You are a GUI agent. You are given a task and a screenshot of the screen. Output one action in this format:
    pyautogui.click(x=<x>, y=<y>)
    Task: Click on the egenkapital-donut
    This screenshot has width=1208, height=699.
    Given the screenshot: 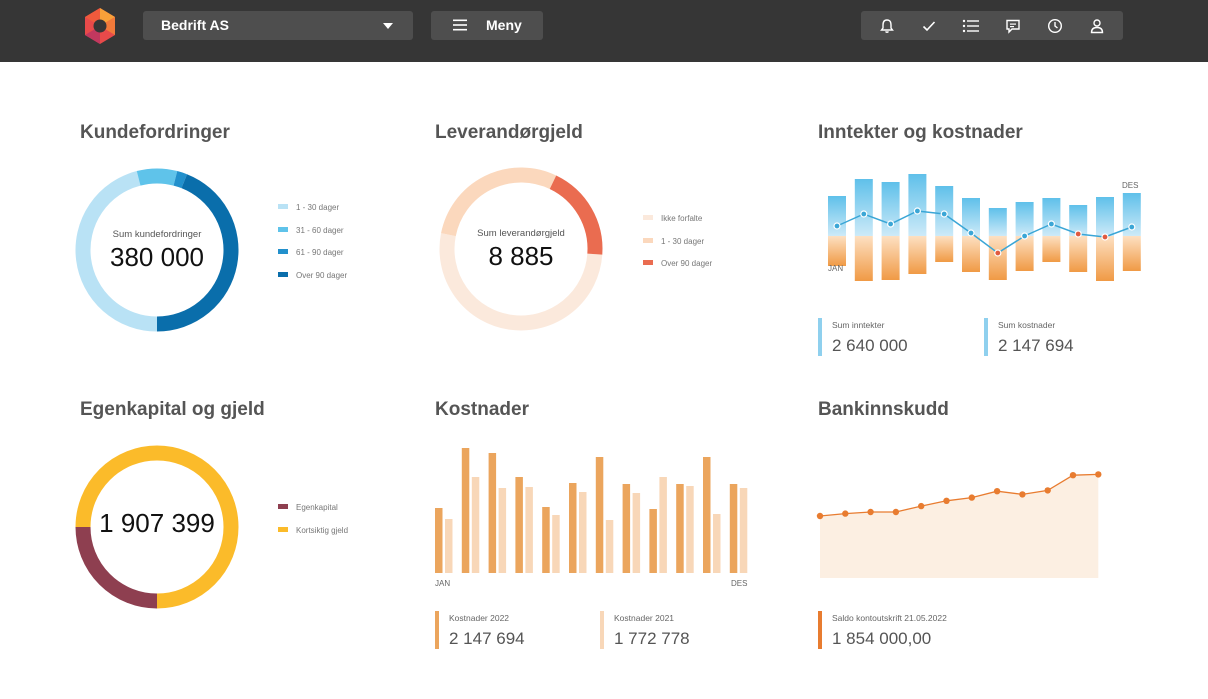 What is the action you would take?
    pyautogui.click(x=157, y=527)
    